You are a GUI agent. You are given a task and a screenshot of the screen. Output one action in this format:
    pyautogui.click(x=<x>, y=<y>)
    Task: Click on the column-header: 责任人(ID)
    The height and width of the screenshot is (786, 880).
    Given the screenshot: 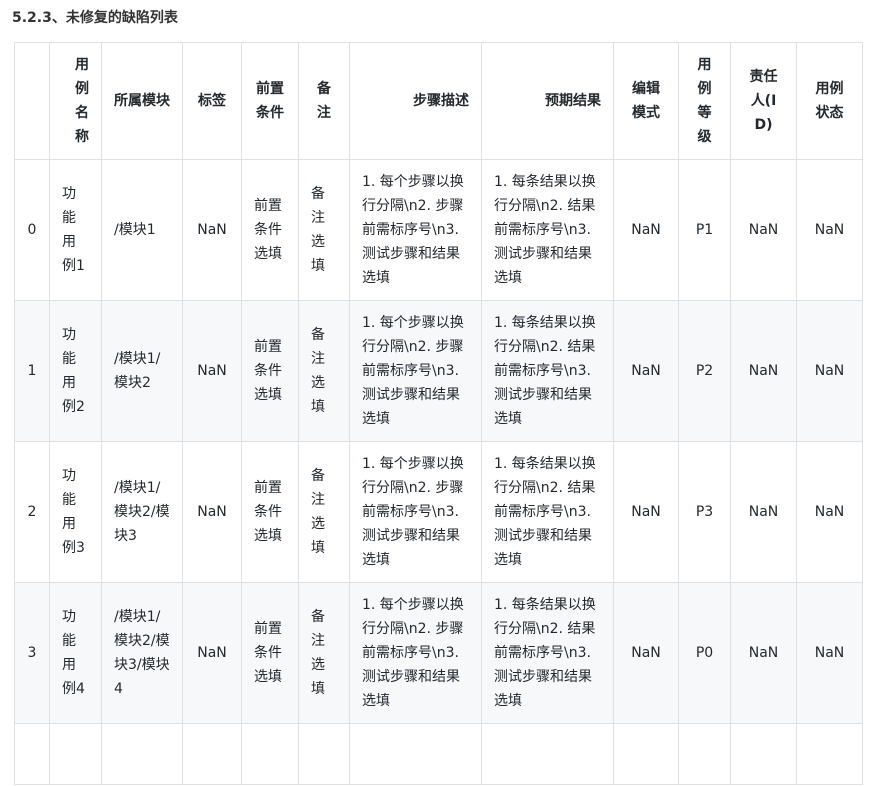 What is the action you would take?
    pyautogui.click(x=763, y=101)
    